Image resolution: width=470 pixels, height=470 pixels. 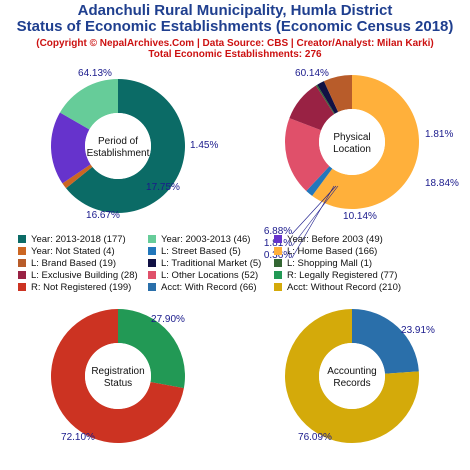 I want to click on legend-label: L: Traditional Market (5), so click(x=211, y=263).